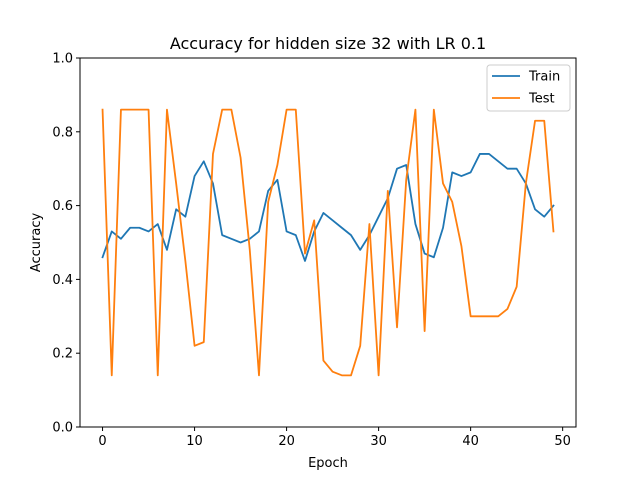  Describe the element at coordinates (334, 438) in the screenshot. I see `x-axis-ticks: 0 10 20 30 40 50` at that location.